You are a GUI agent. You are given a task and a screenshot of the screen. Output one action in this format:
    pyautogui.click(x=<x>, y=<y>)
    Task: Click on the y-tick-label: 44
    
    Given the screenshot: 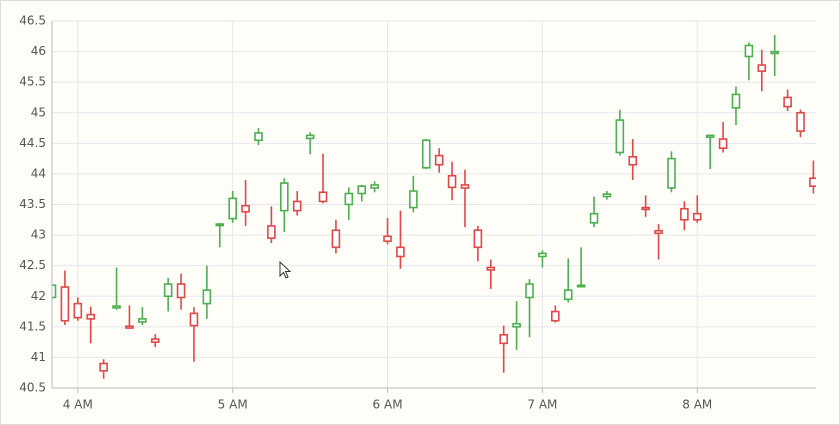 What is the action you would take?
    pyautogui.click(x=38, y=173)
    